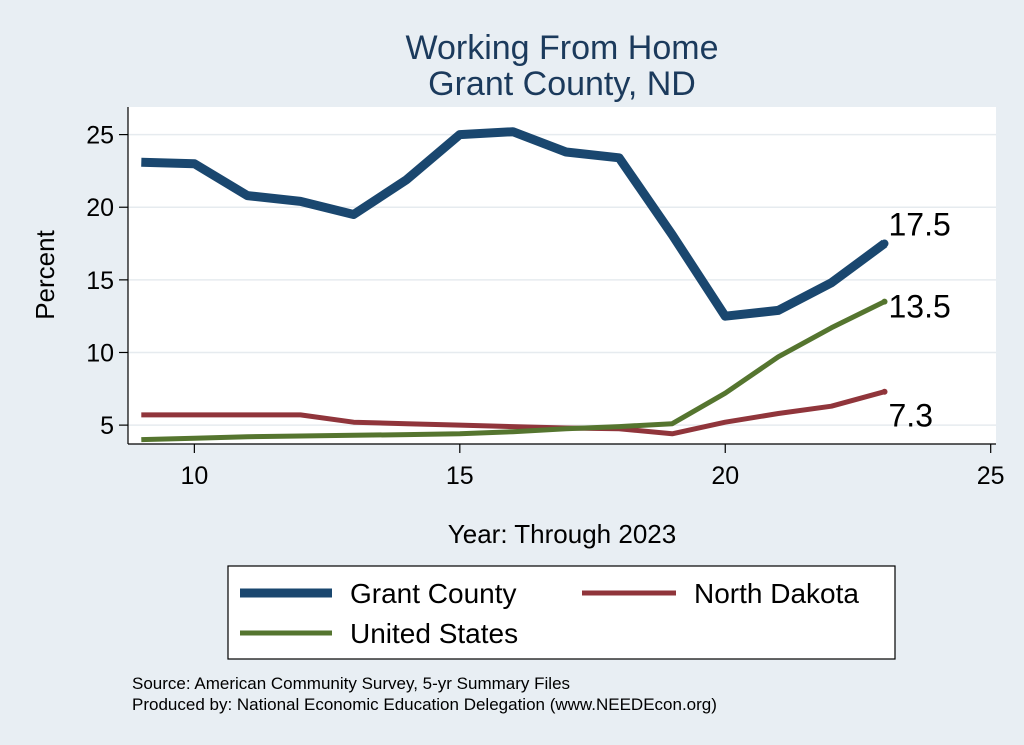  What do you see at coordinates (566, 466) in the screenshot?
I see `x-axis: 10 15 20 25` at bounding box center [566, 466].